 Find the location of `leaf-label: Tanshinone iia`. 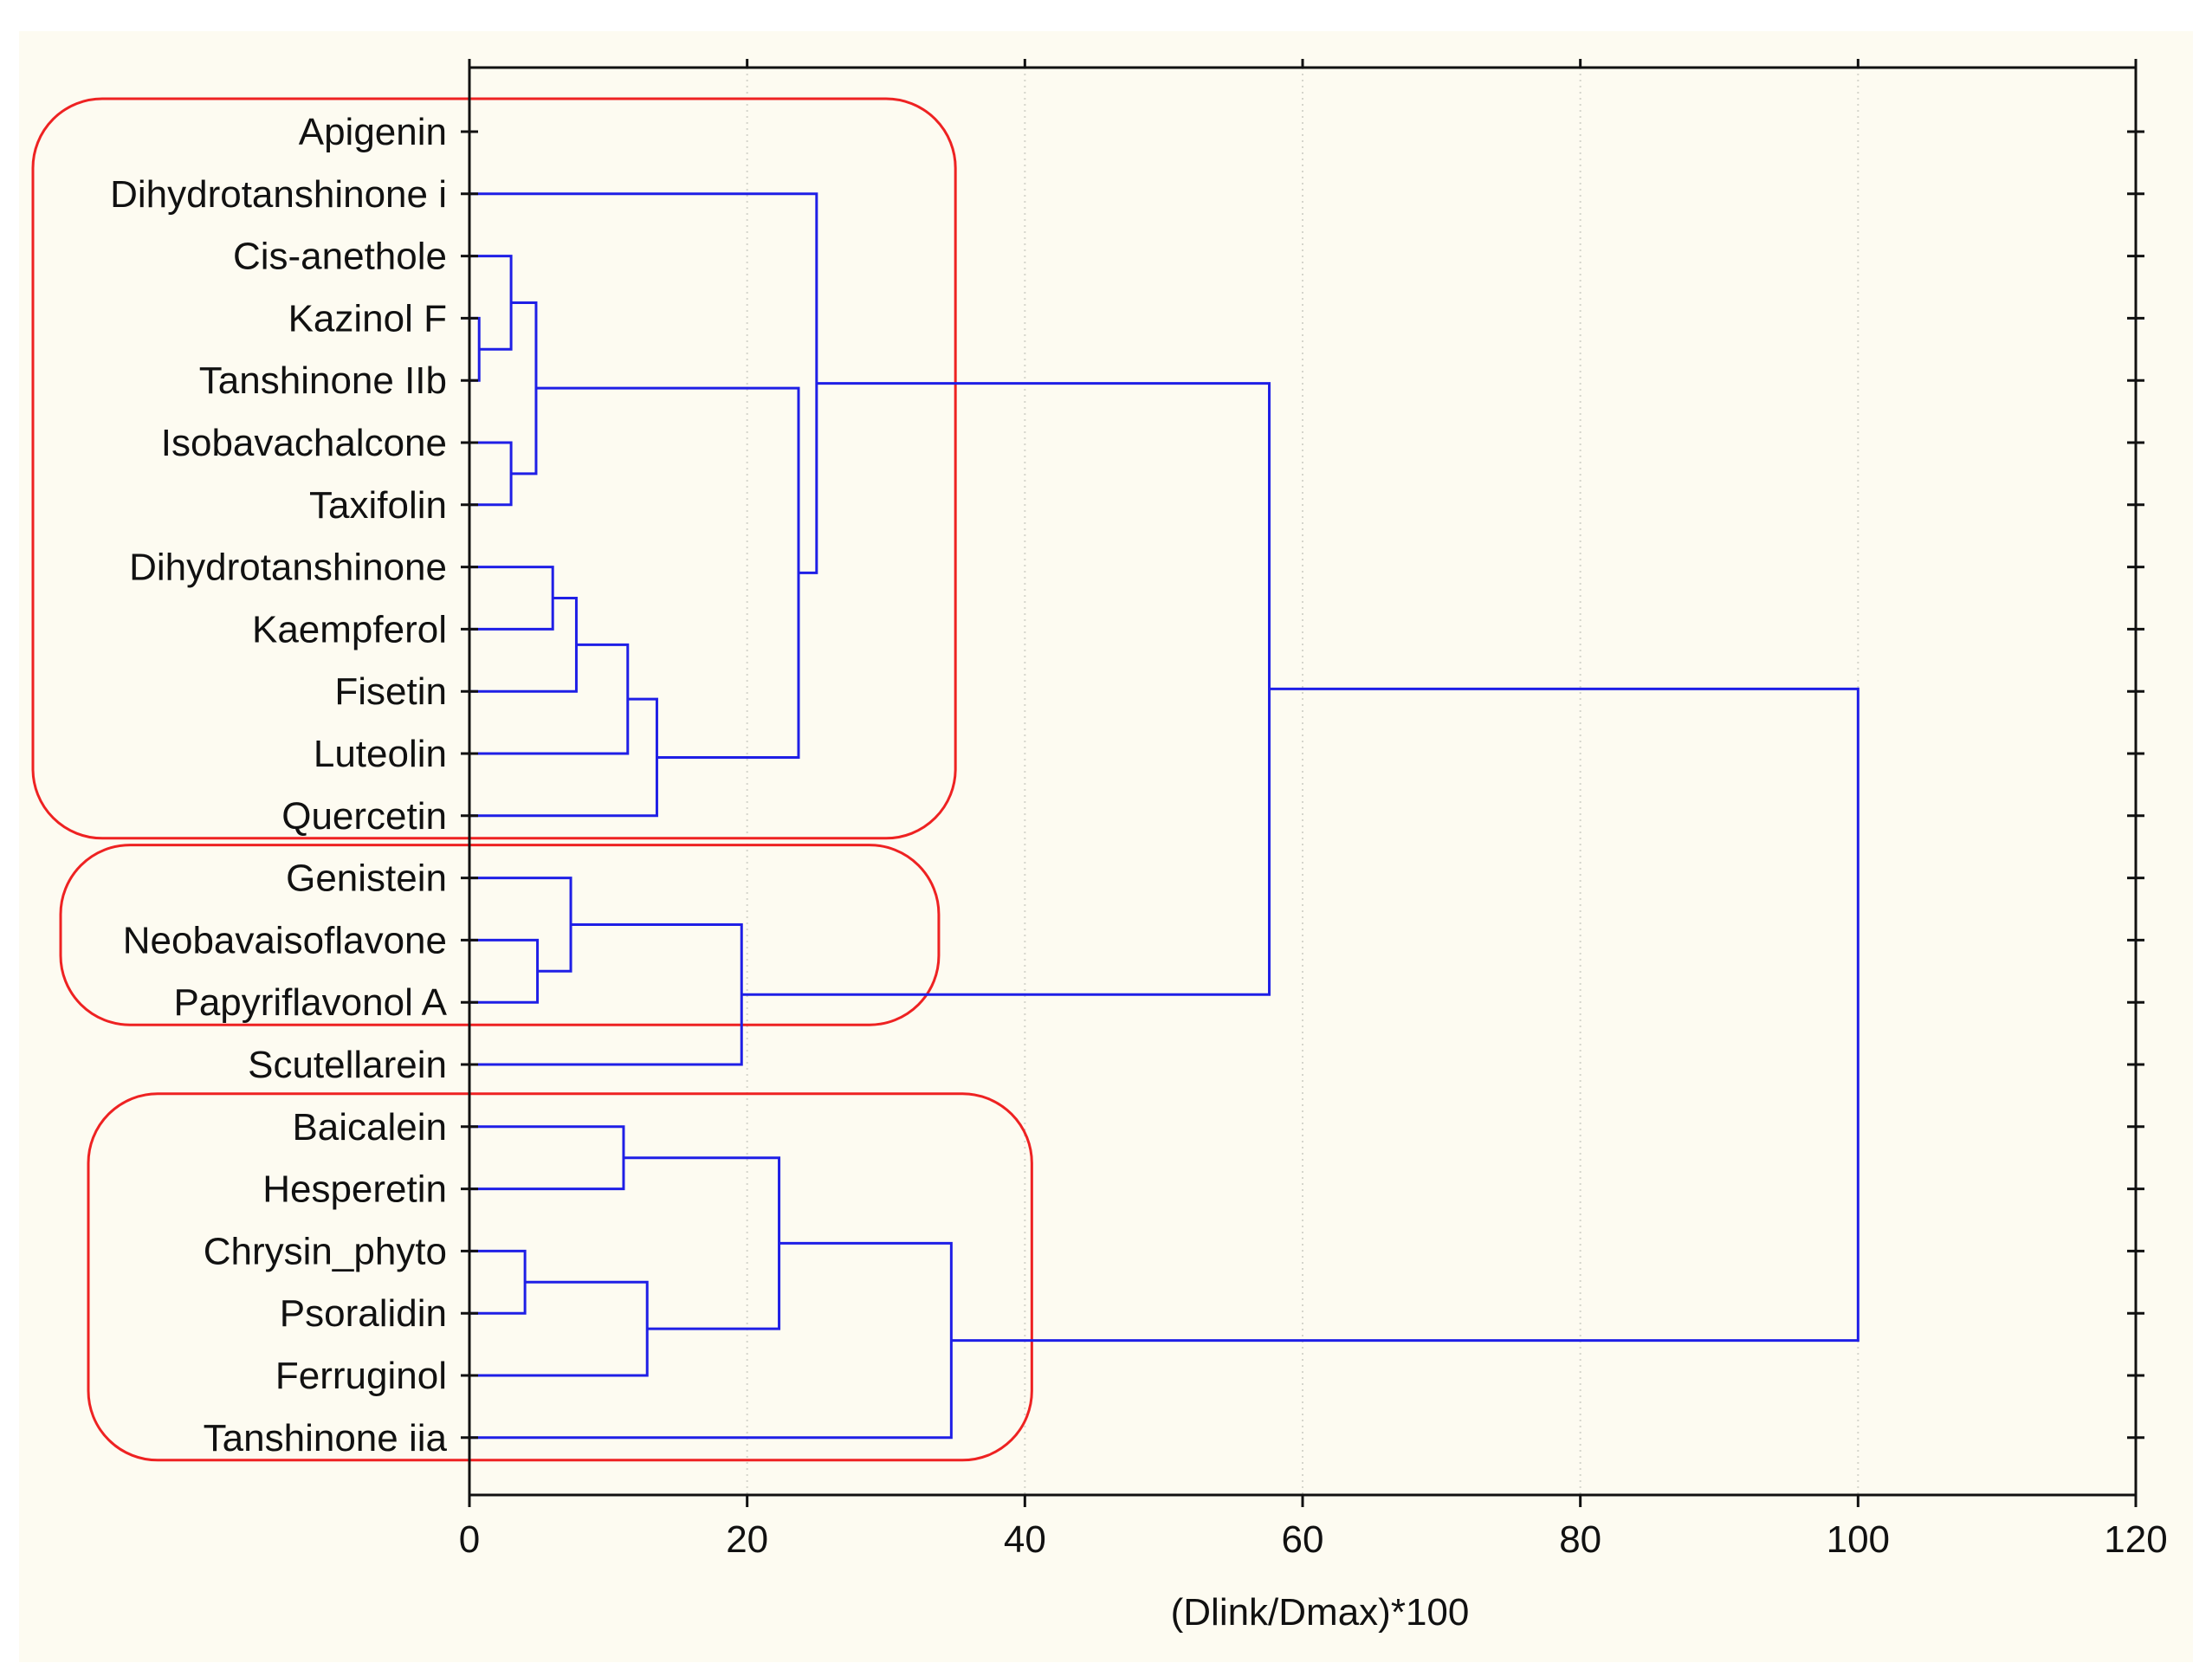

leaf-label: Tanshinone iia is located at coordinates (326, 1438).